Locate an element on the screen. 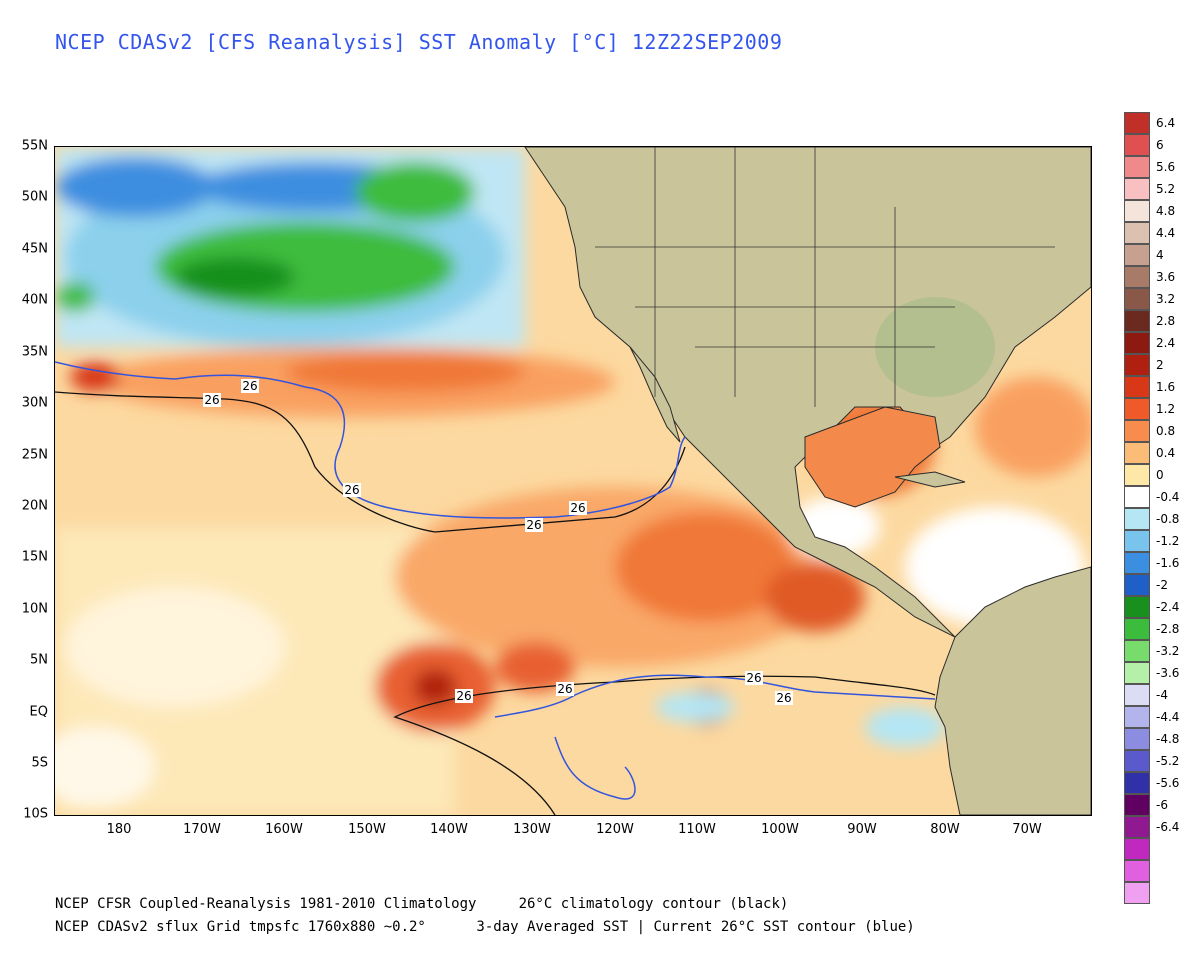  lon-label: 160W is located at coordinates (284, 829).